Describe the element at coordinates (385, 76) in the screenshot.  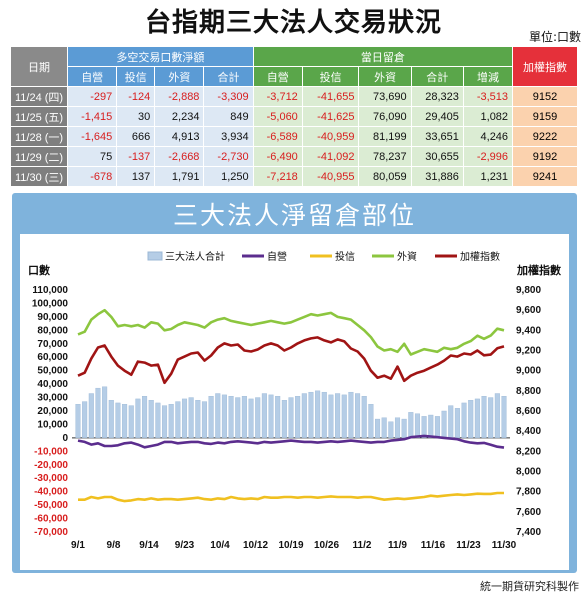
I see `col-oi-header: 外資` at that location.